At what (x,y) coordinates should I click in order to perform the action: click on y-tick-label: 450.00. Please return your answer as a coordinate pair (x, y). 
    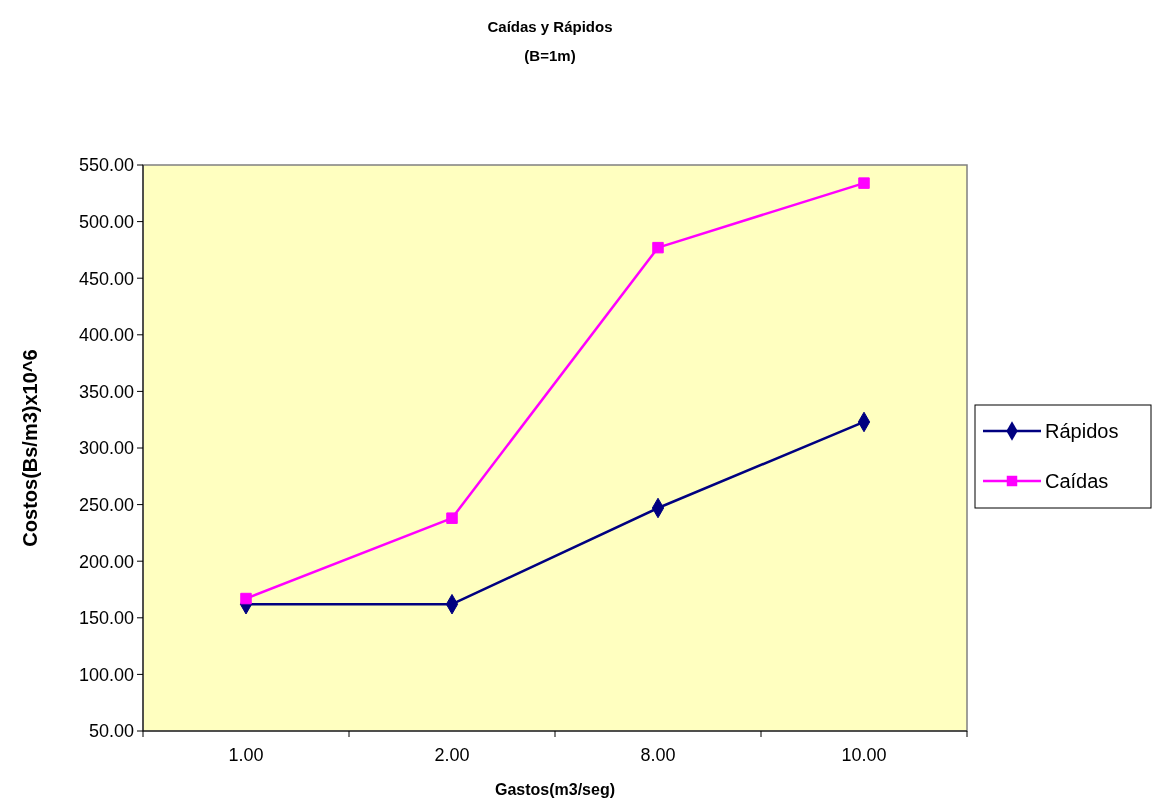
    Looking at the image, I should click on (106, 278).